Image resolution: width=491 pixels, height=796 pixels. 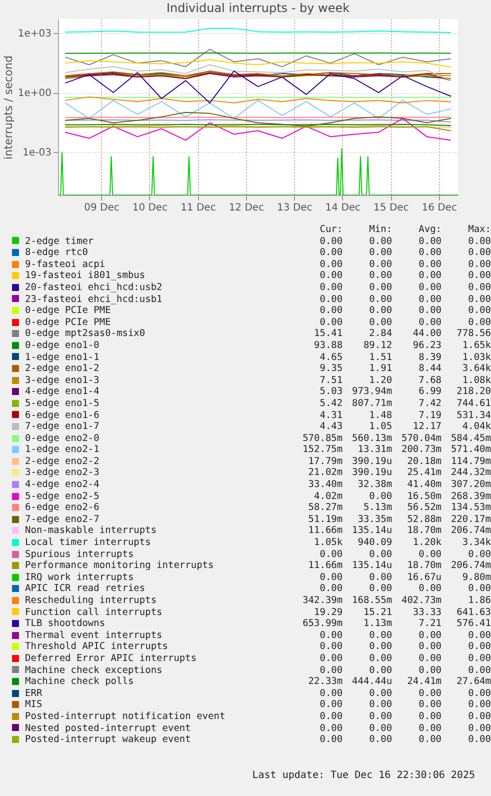 What do you see at coordinates (35, 94) in the screenshot?
I see `y-tick-label: 1e+00` at bounding box center [35, 94].